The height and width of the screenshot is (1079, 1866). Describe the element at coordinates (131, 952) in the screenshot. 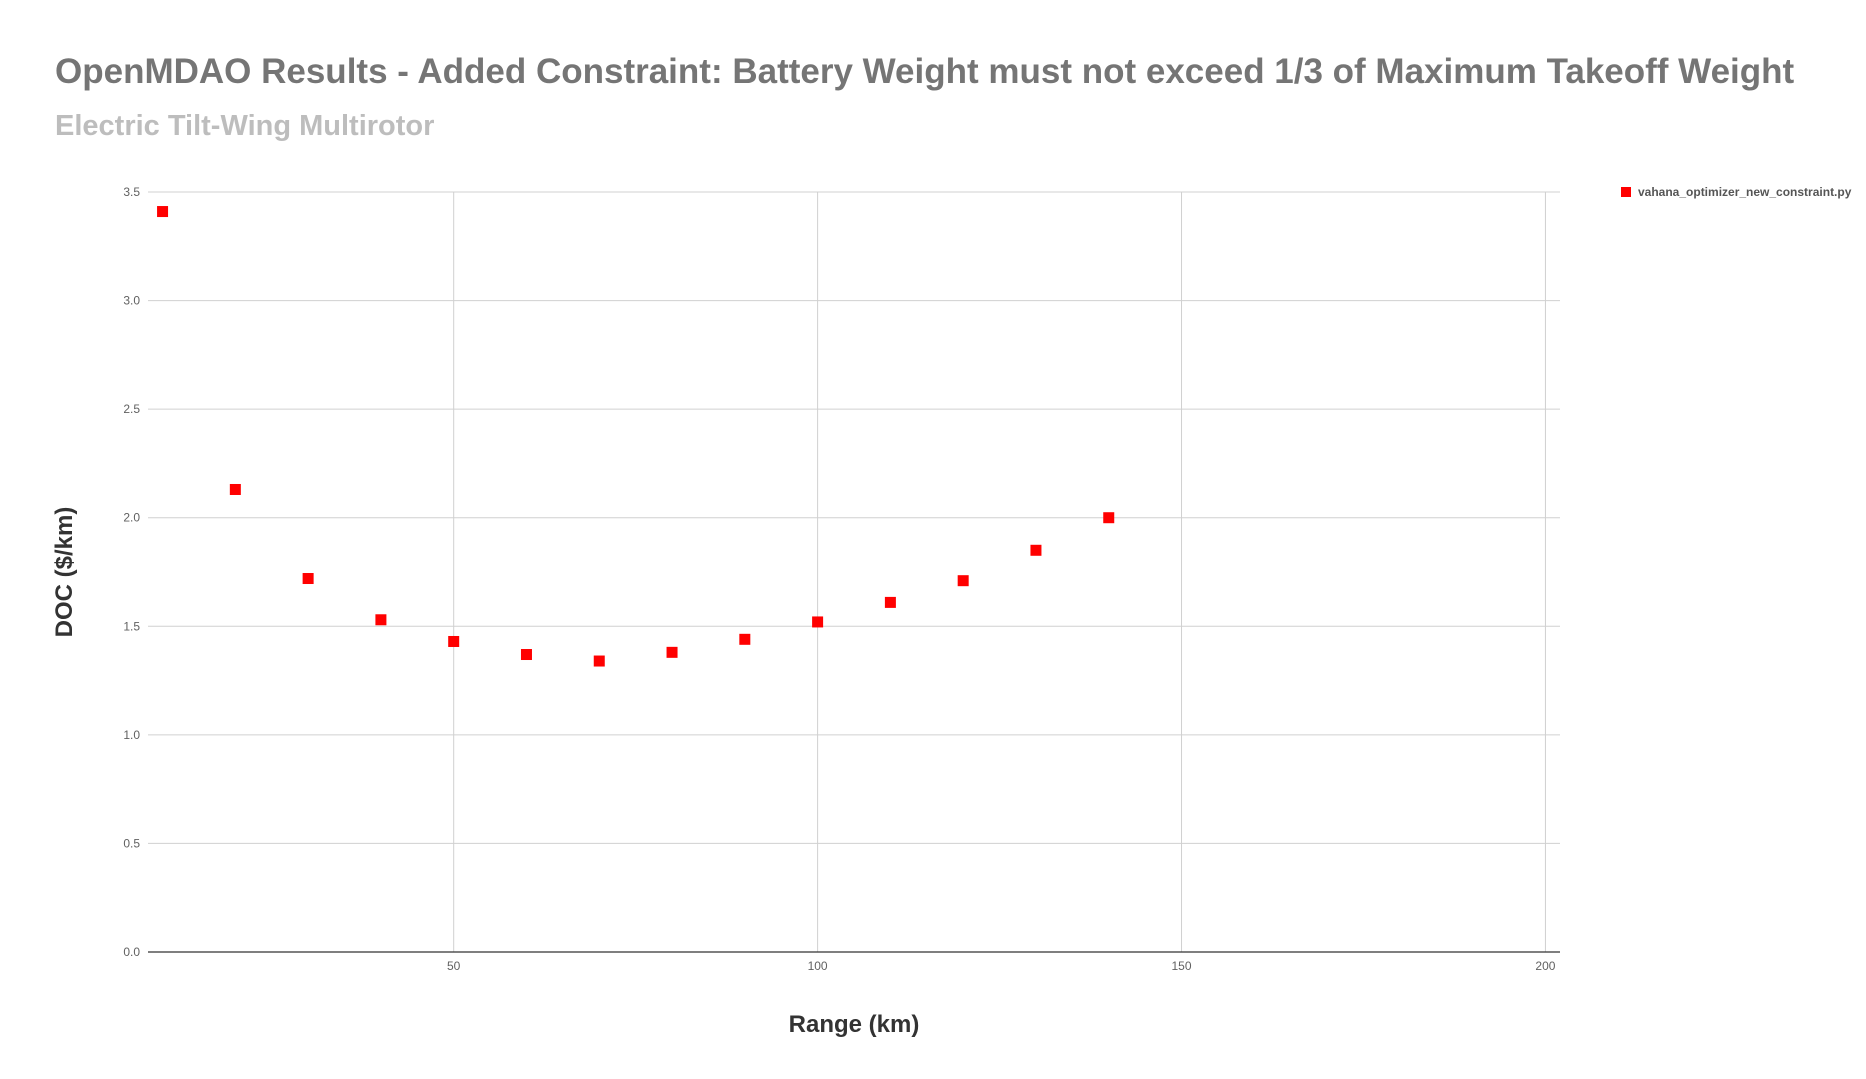

I see `y-tick-label: 0.0` at that location.